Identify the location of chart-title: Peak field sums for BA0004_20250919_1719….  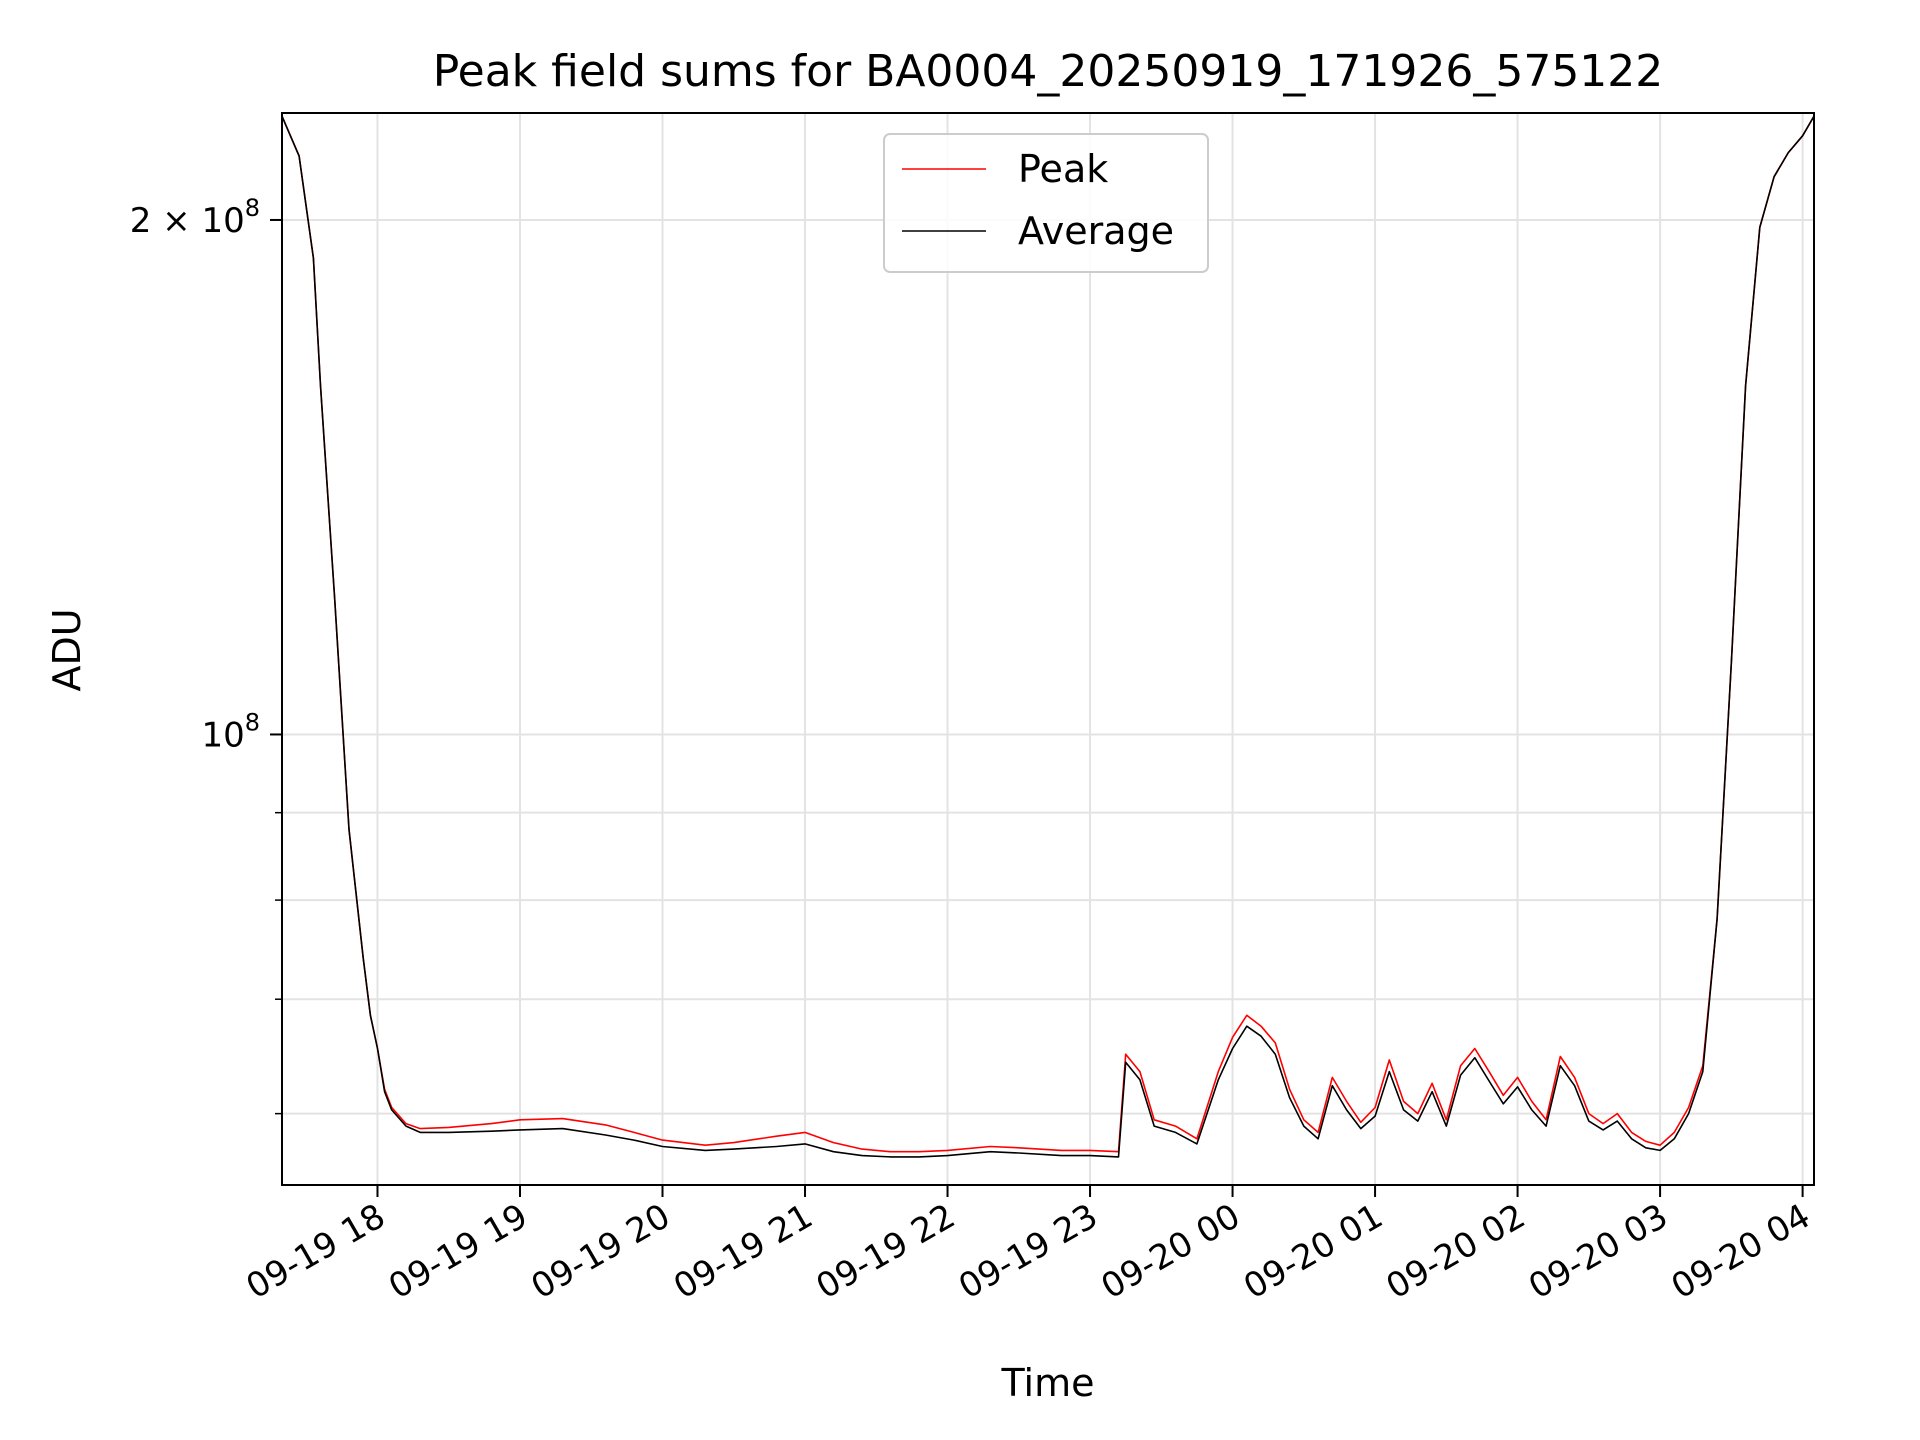
(1048, 71).